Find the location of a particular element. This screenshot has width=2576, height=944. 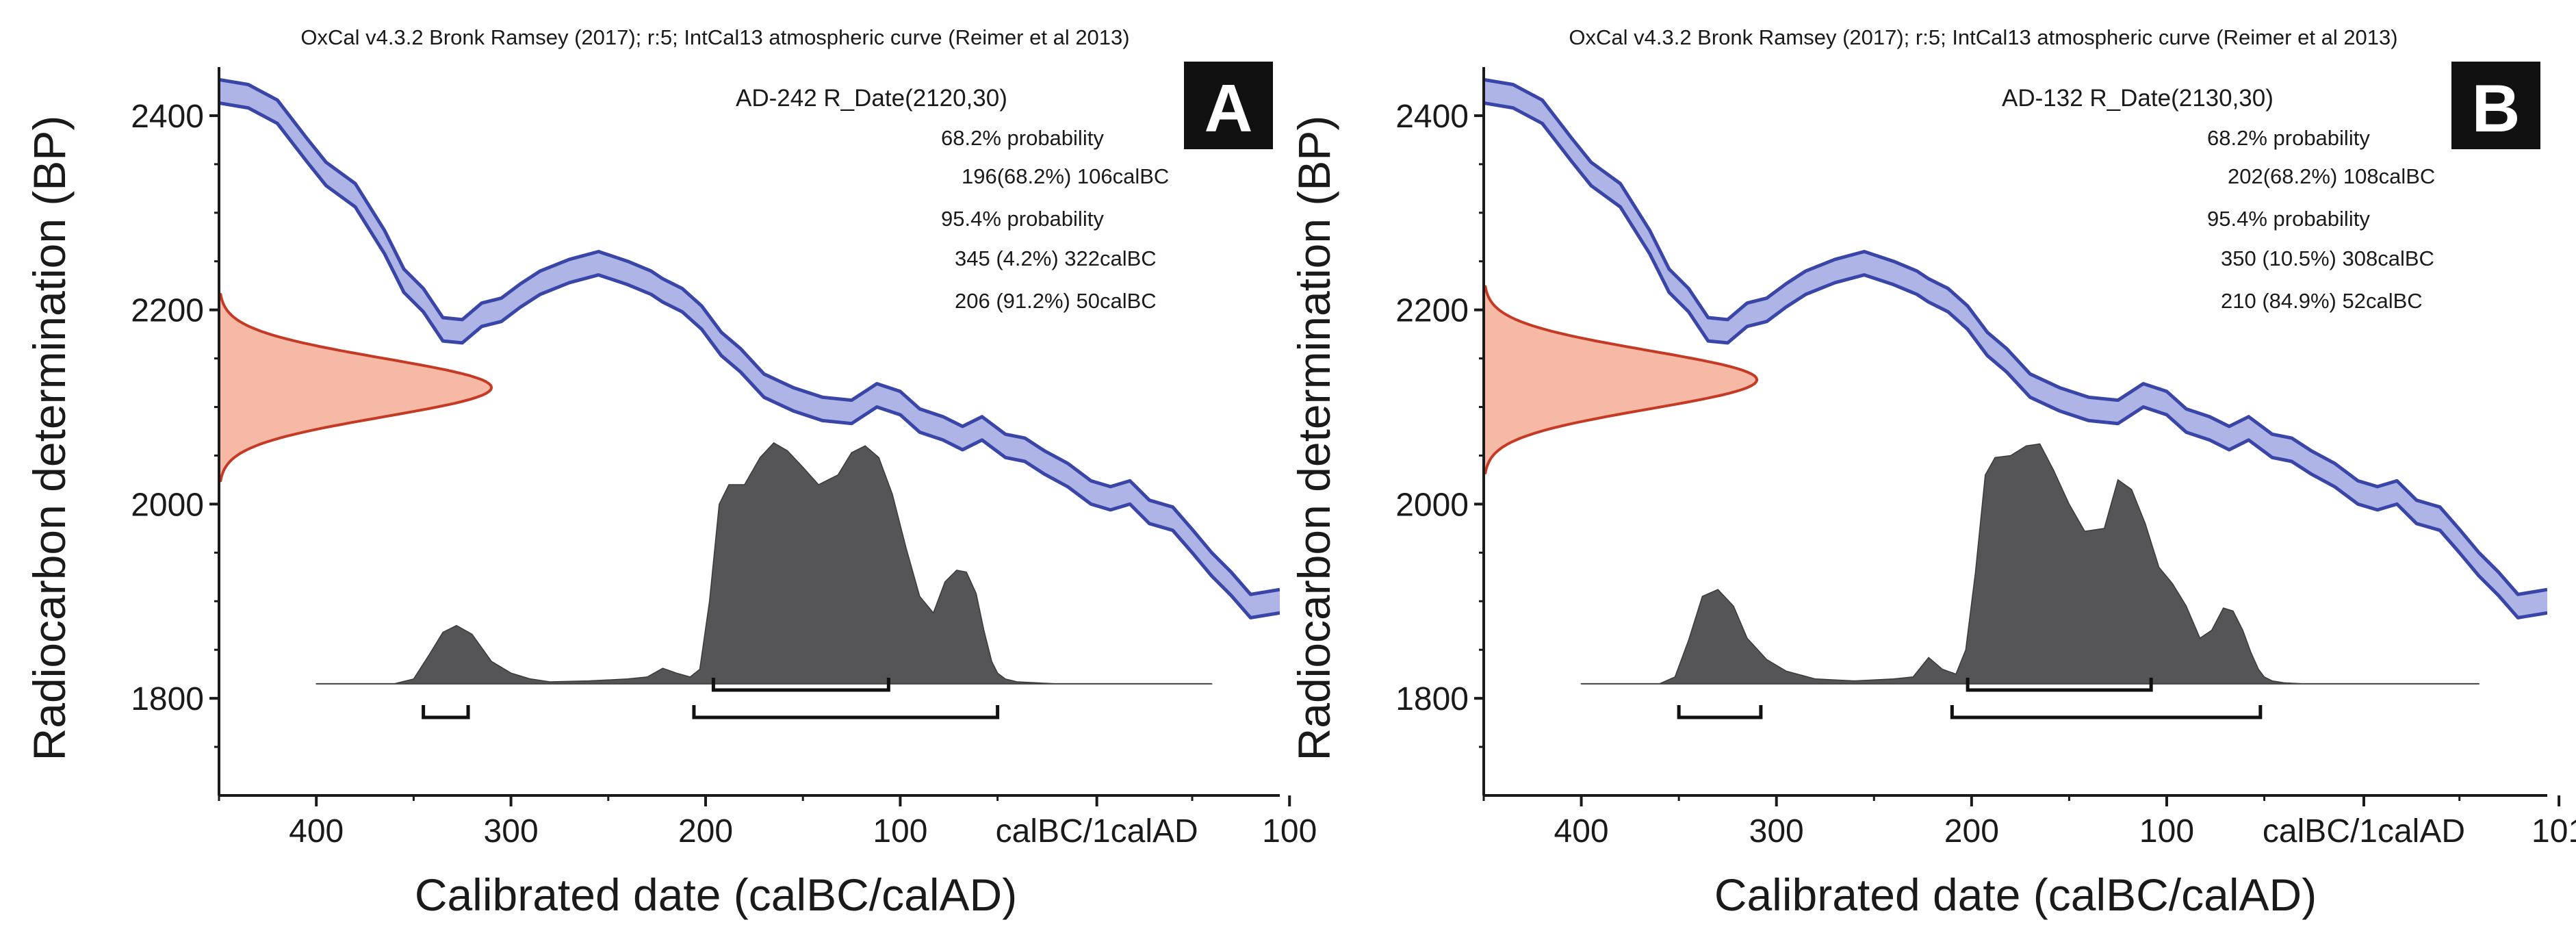

panel-a-y-tick-label-2200: 2200 is located at coordinates (167, 311).